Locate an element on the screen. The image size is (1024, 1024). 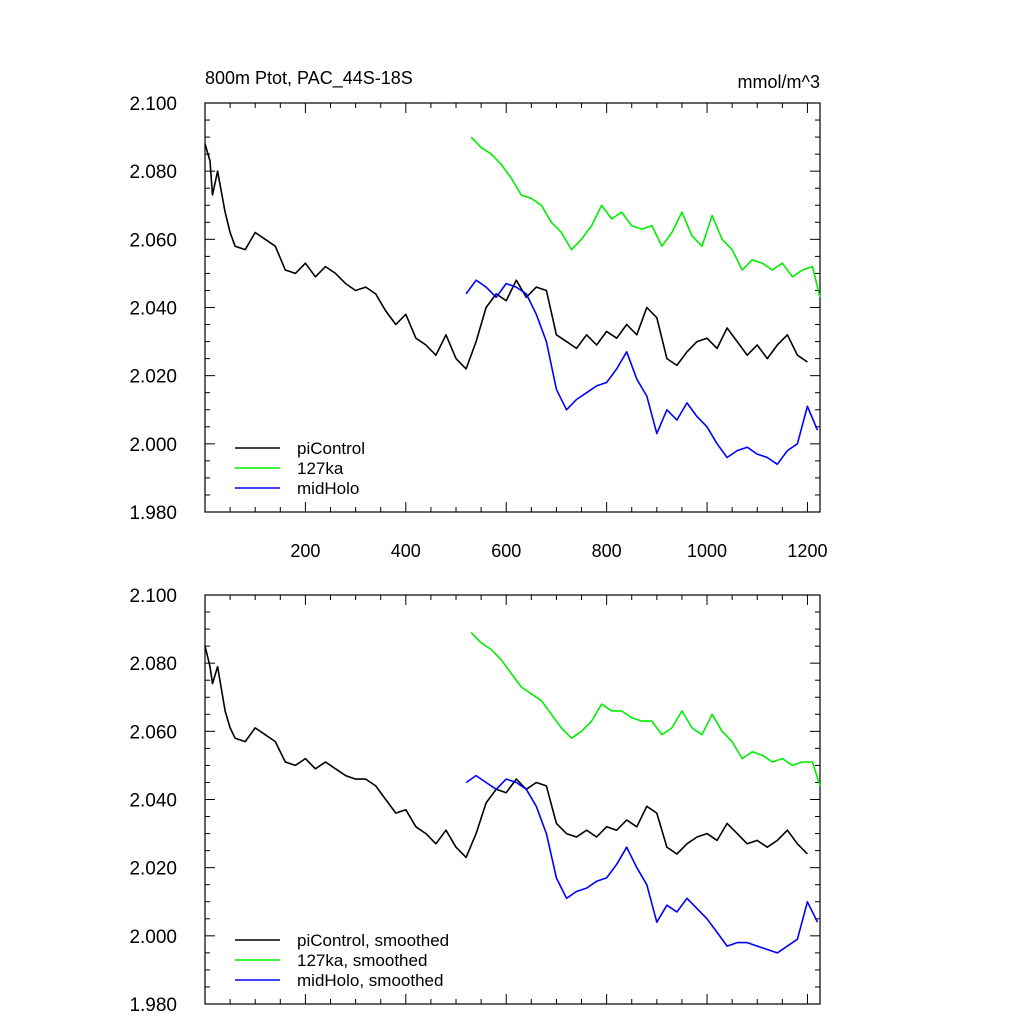
legend-label: midHolo is located at coordinates (328, 488).